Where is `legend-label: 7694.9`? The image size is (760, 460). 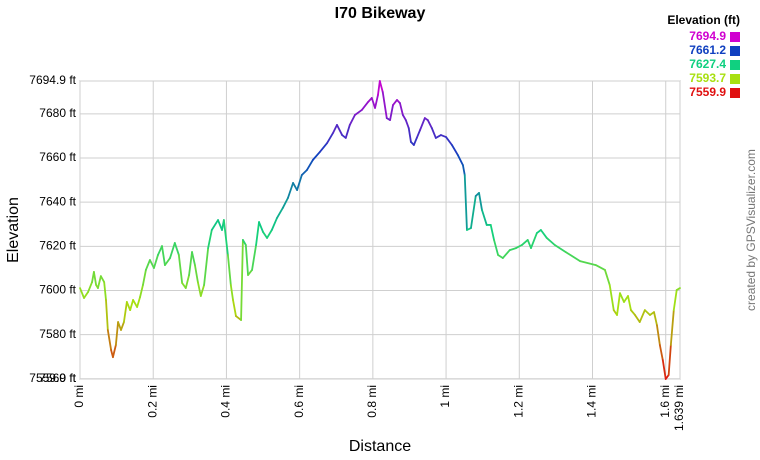
legend-label: 7694.9 is located at coordinates (707, 36).